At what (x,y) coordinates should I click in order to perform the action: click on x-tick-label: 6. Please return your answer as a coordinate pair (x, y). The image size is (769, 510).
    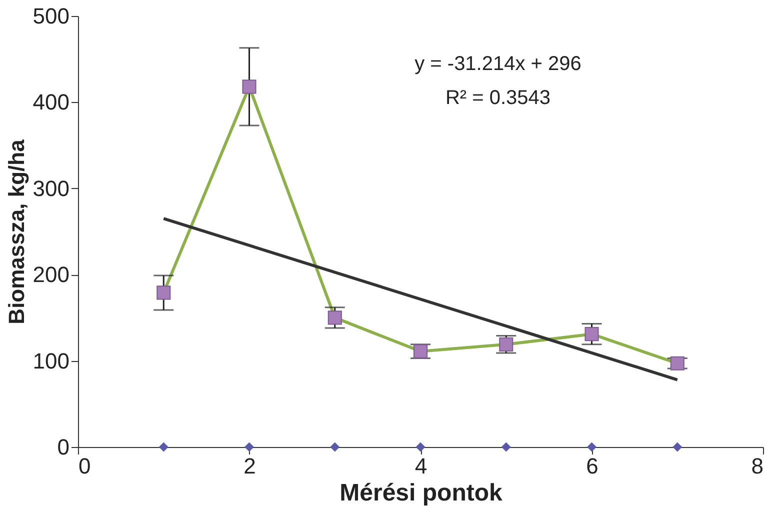
    Looking at the image, I should click on (592, 466).